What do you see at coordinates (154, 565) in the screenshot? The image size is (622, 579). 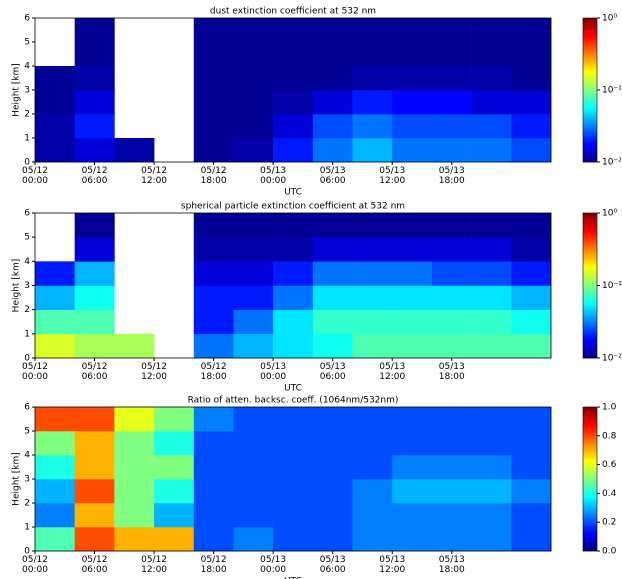 I see `x-tick-label: 05/12 12:00` at bounding box center [154, 565].